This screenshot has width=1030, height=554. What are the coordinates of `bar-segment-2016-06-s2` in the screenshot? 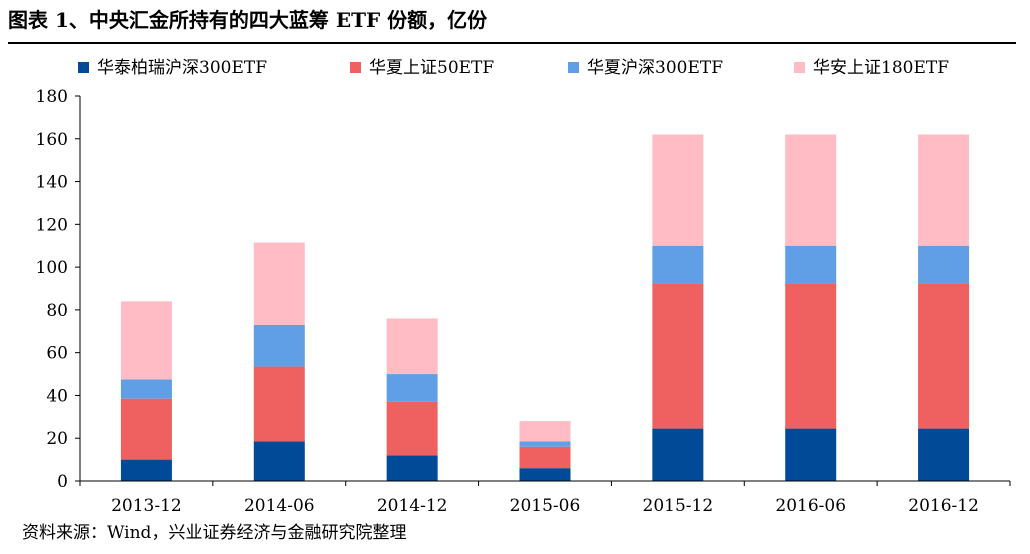 It's located at (811, 356).